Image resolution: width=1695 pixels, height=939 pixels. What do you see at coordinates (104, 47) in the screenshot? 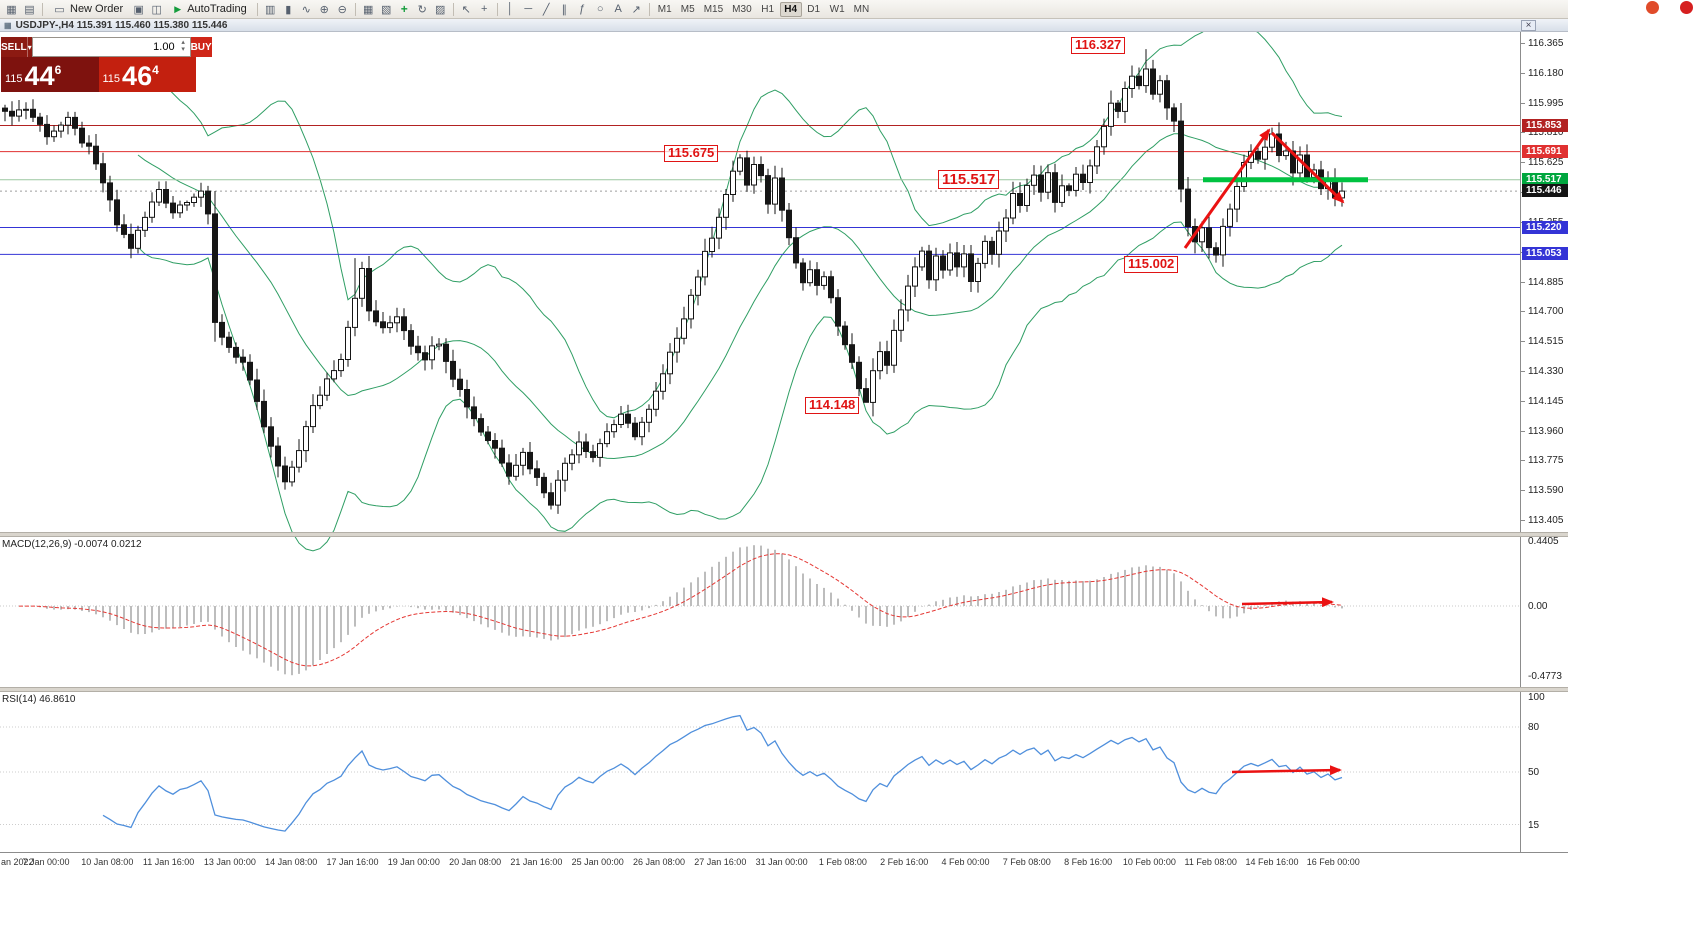
I see `volume-input` at bounding box center [104, 47].